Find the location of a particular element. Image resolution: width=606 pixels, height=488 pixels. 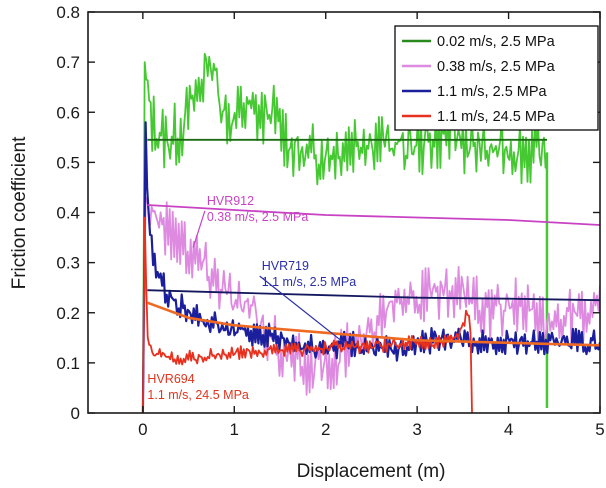

x-tick-label-1: 1 is located at coordinates (234, 429).